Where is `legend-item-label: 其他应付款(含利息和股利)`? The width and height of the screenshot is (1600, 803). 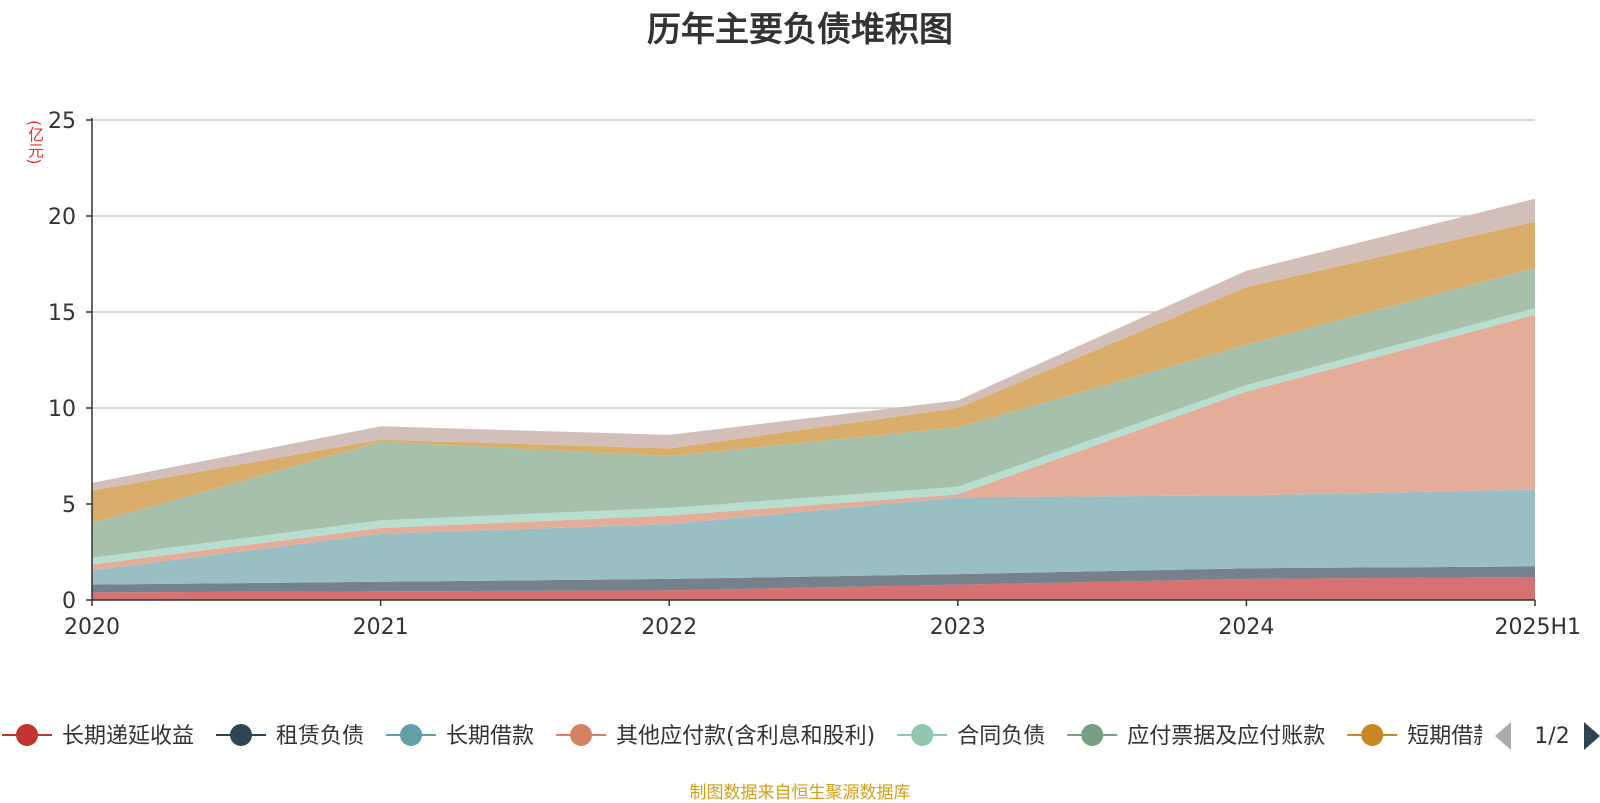
legend-item-label: 其他应付款(含利息和股利) is located at coordinates (745, 736).